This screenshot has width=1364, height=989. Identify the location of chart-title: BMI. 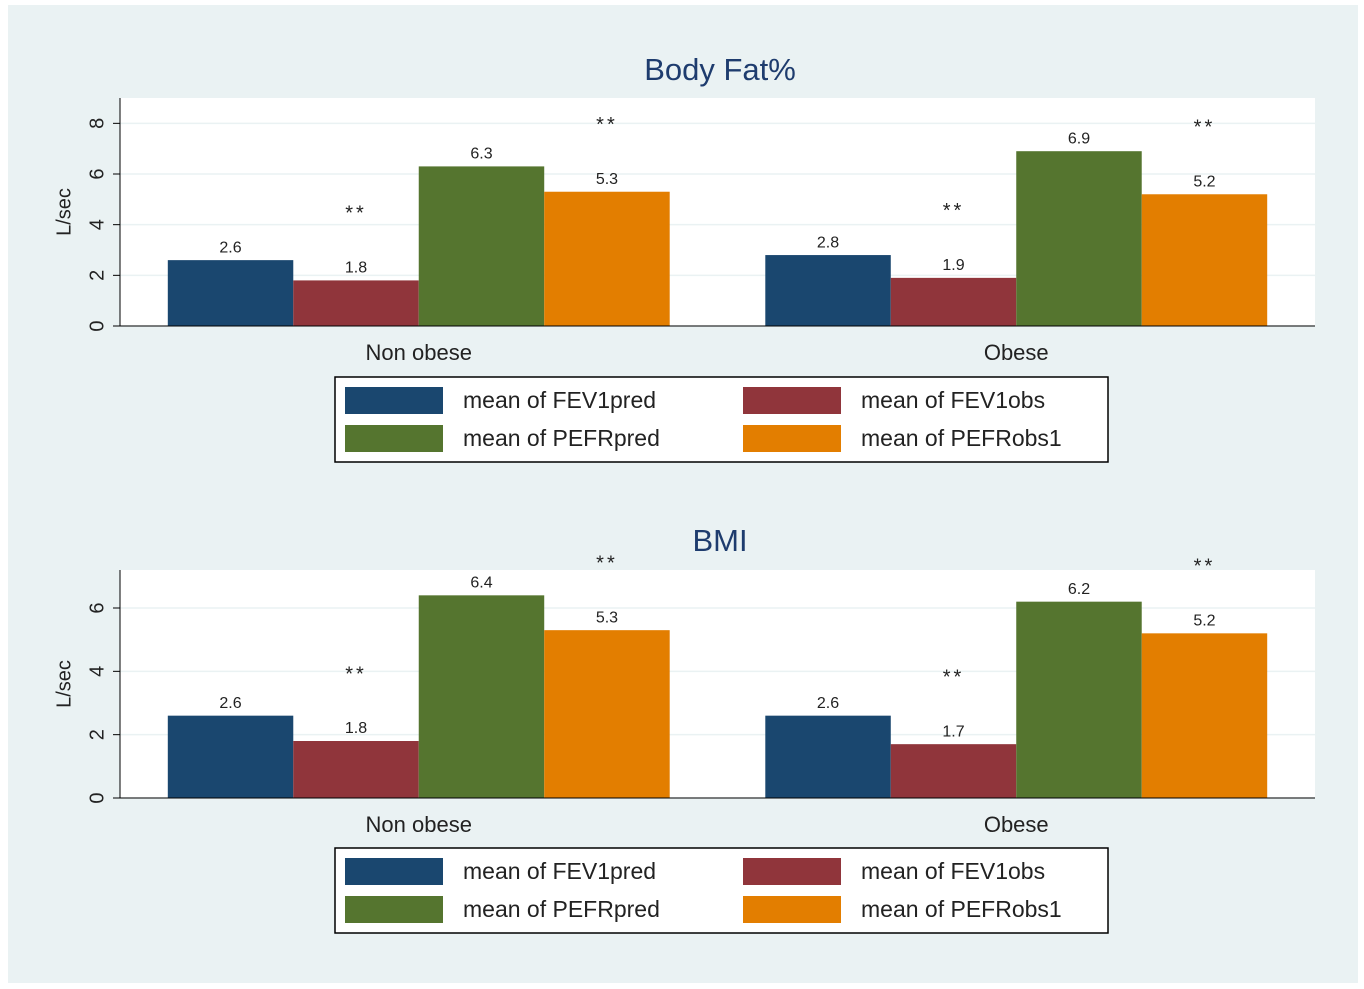
(719, 540).